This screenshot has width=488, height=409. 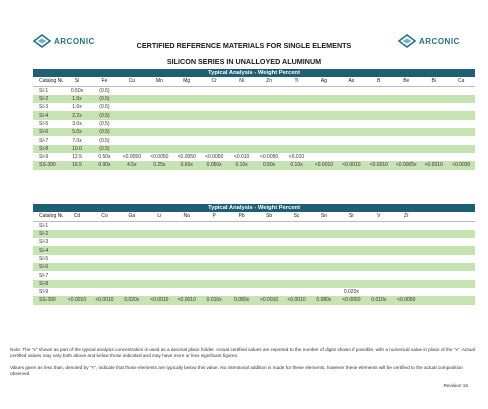 What do you see at coordinates (324, 217) in the screenshot?
I see `element-column-header: Sn` at bounding box center [324, 217].